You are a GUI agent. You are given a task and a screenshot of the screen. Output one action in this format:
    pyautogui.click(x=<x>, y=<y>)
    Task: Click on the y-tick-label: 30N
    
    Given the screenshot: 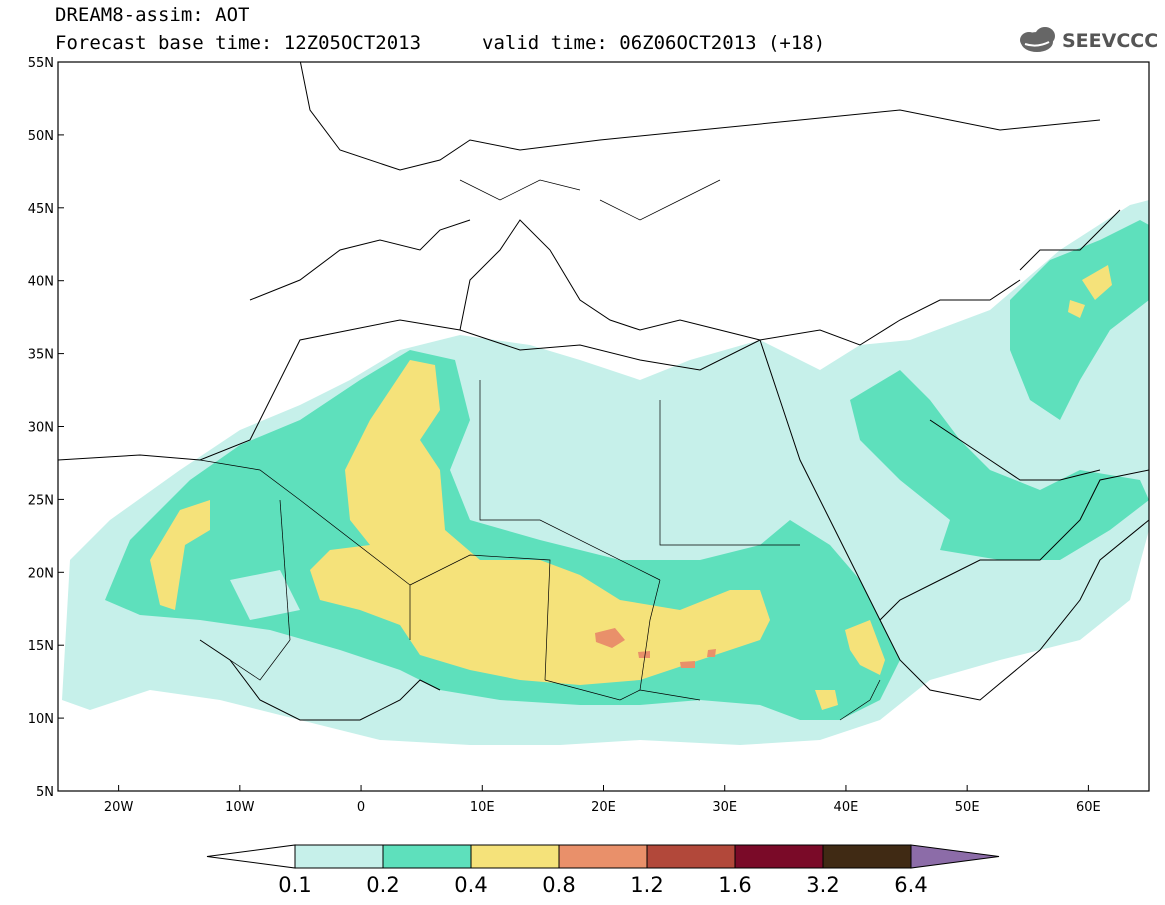 What is the action you would take?
    pyautogui.click(x=41, y=428)
    